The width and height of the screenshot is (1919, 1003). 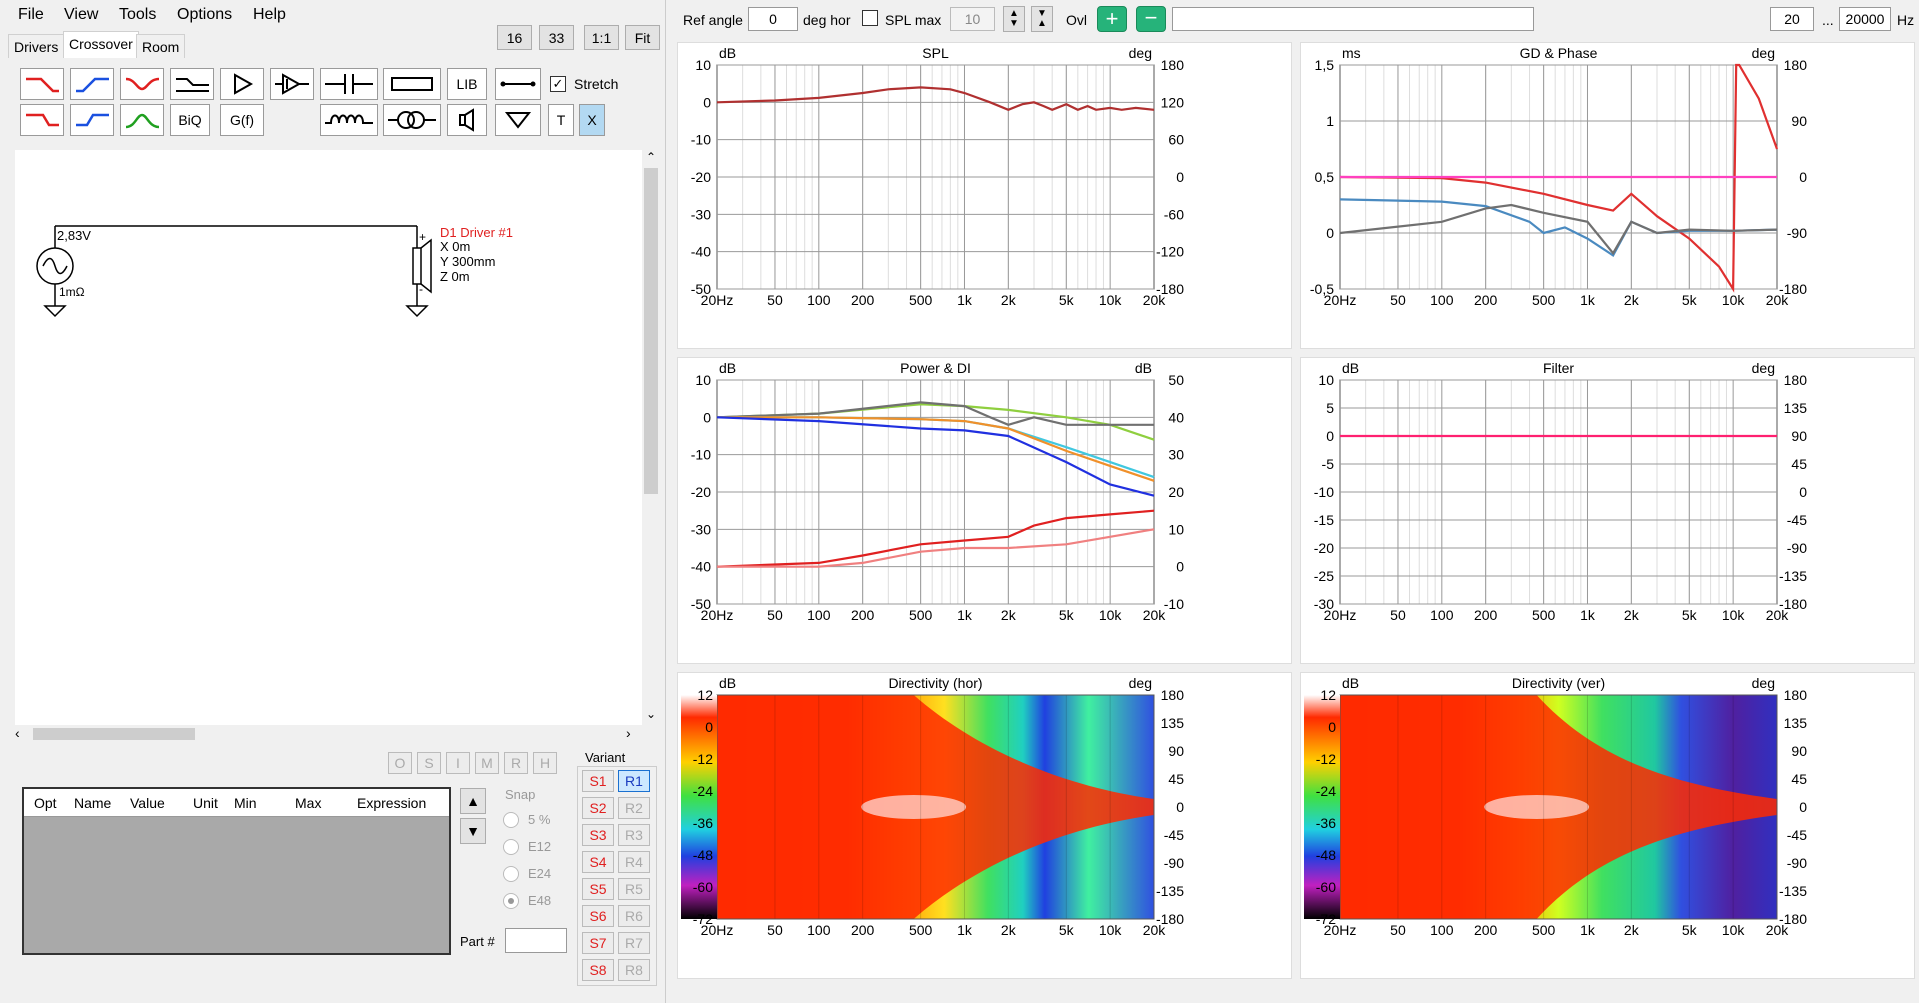 What do you see at coordinates (467, 84) in the screenshot?
I see `library-button: LIB` at bounding box center [467, 84].